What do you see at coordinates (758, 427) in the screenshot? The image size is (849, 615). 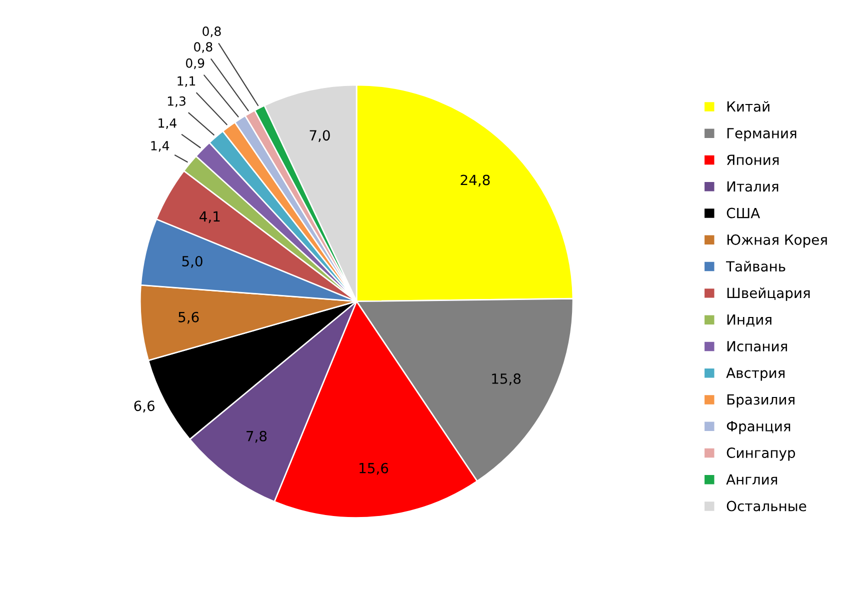 I see `legend-label: Франция` at bounding box center [758, 427].